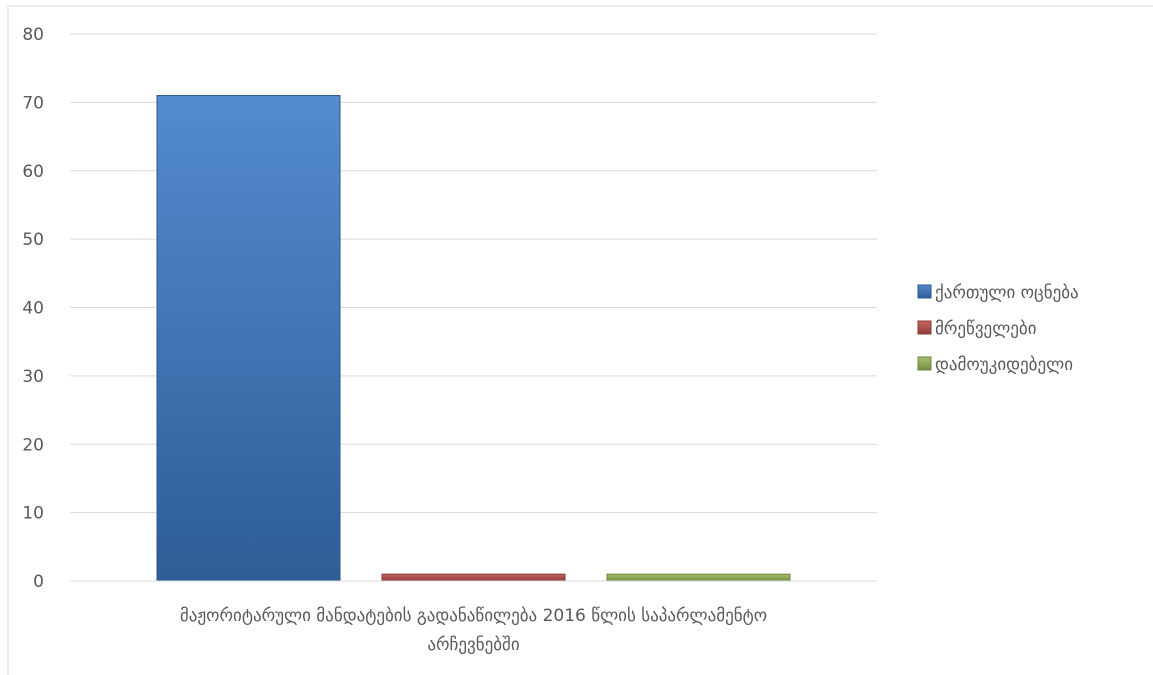 The image size is (1153, 675). What do you see at coordinates (33, 445) in the screenshot?
I see `y-tick-label: 20` at bounding box center [33, 445].